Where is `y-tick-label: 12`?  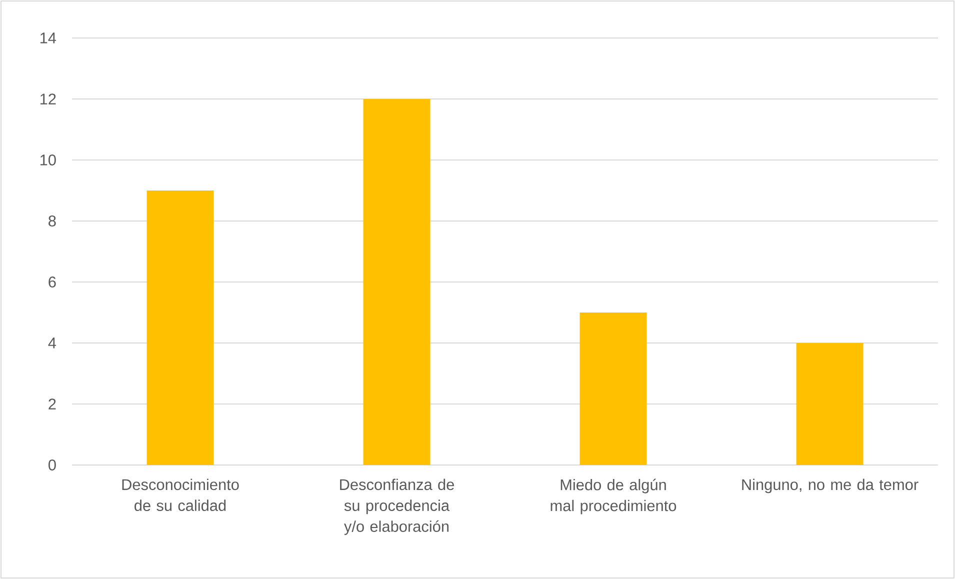
y-tick-label: 12 is located at coordinates (48, 99).